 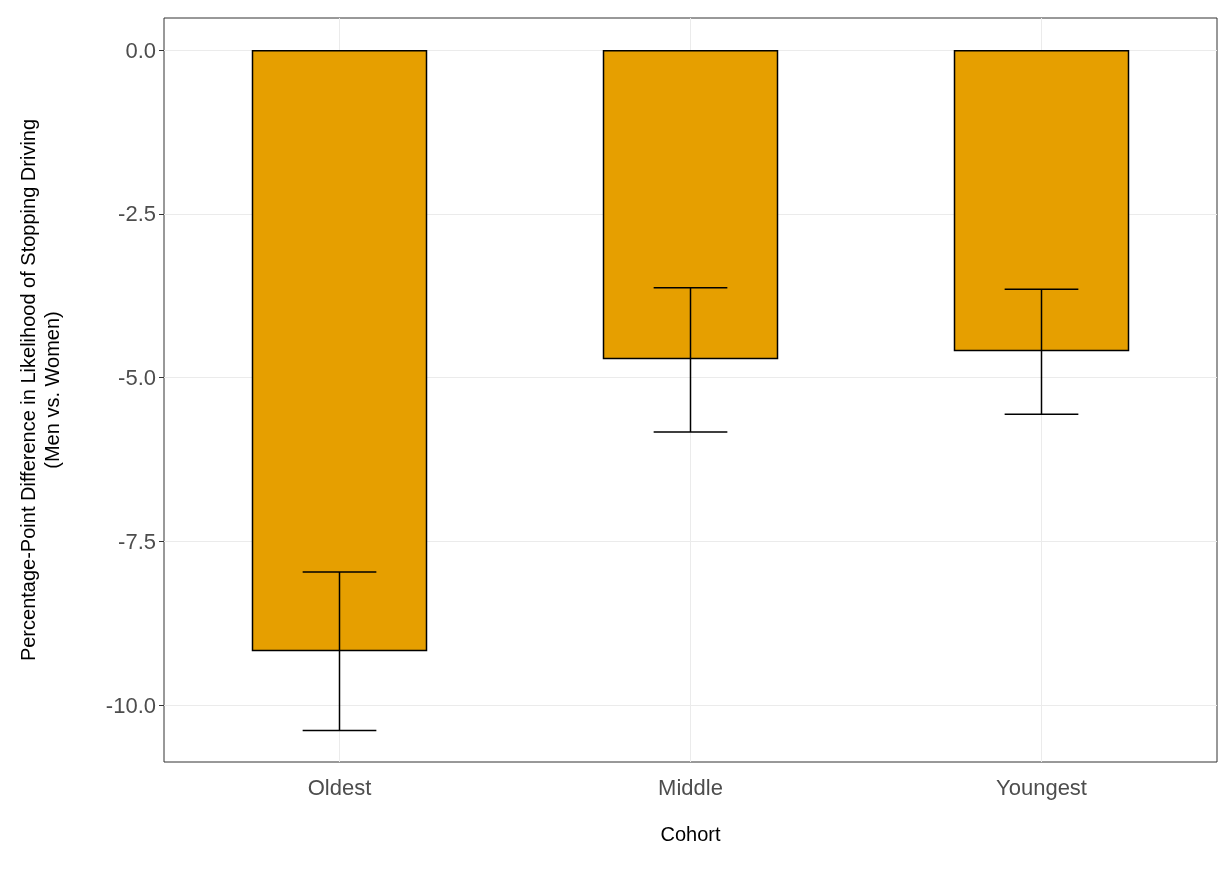 I want to click on x-tick-label: Youngest, so click(x=1041, y=787).